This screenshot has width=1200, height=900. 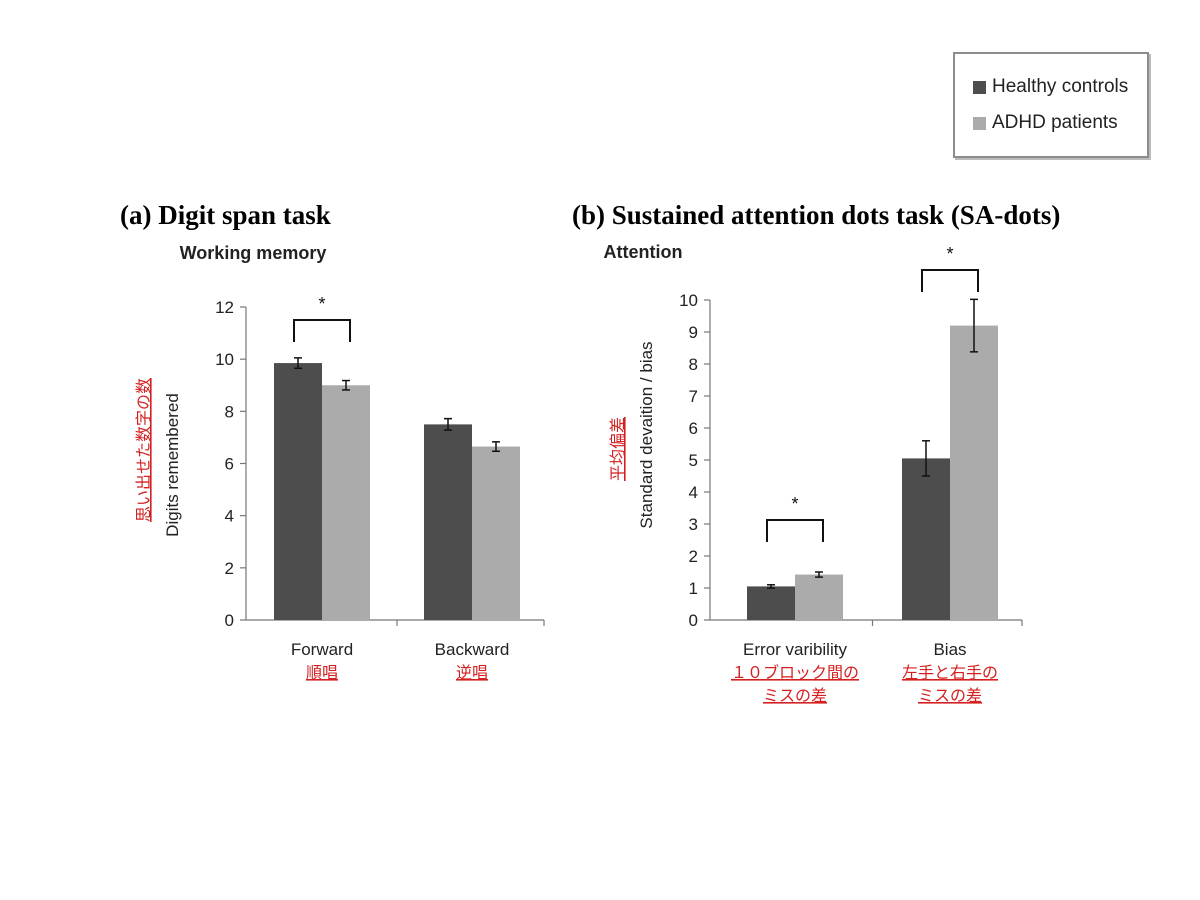 What do you see at coordinates (643, 252) in the screenshot?
I see `chart-b-title: Attention` at bounding box center [643, 252].